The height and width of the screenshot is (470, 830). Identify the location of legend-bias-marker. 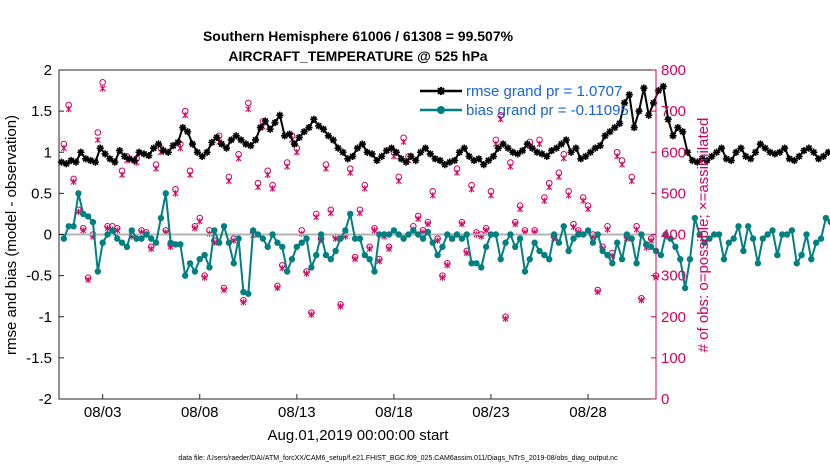
(441, 110).